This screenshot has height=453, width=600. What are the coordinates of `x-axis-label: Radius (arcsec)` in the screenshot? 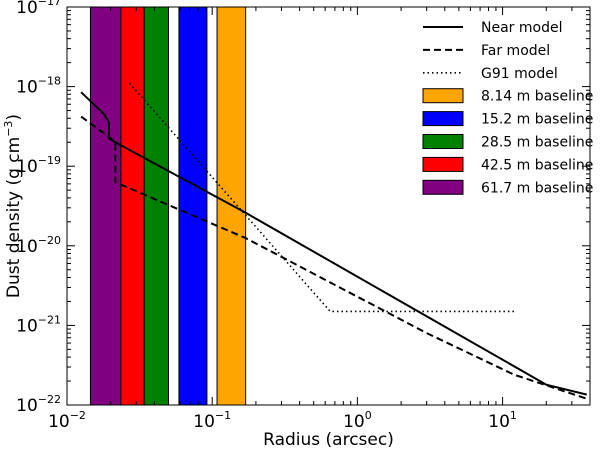 It's located at (328, 440).